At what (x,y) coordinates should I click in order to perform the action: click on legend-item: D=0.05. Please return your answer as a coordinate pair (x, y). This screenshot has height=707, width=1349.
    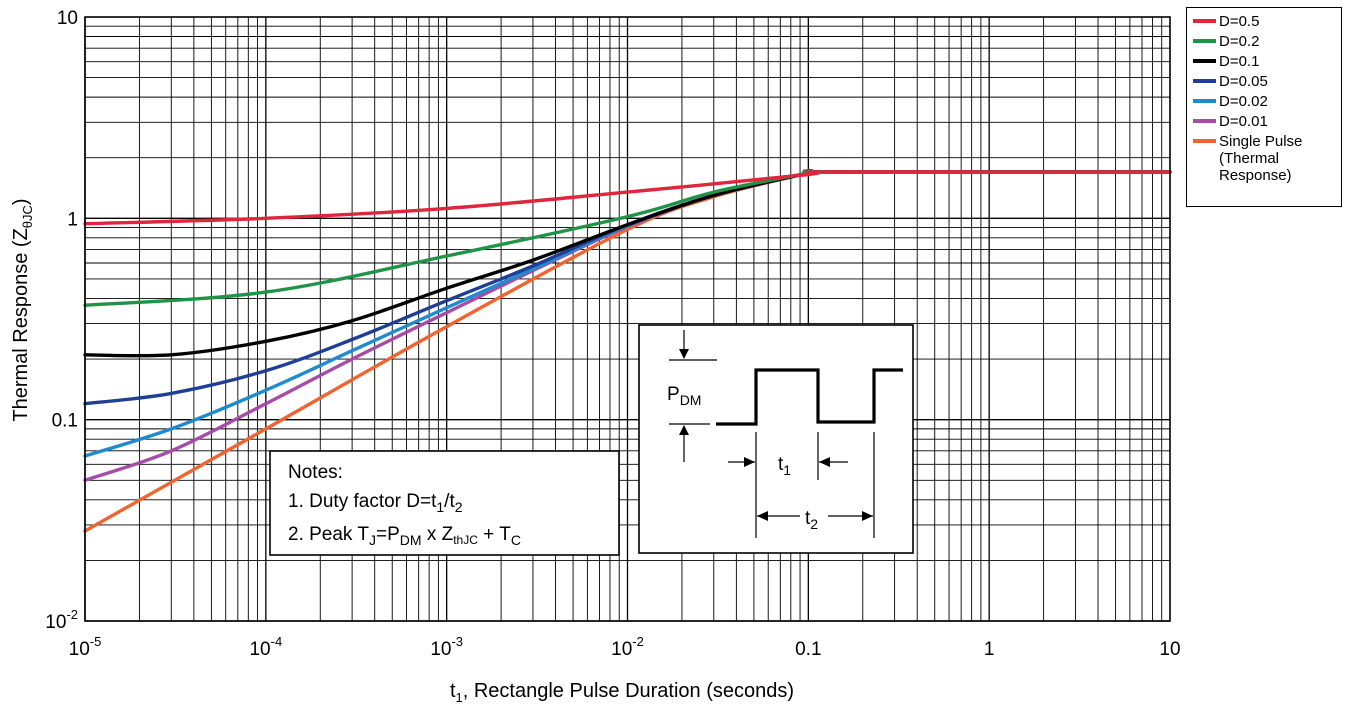
    Looking at the image, I should click on (1267, 83).